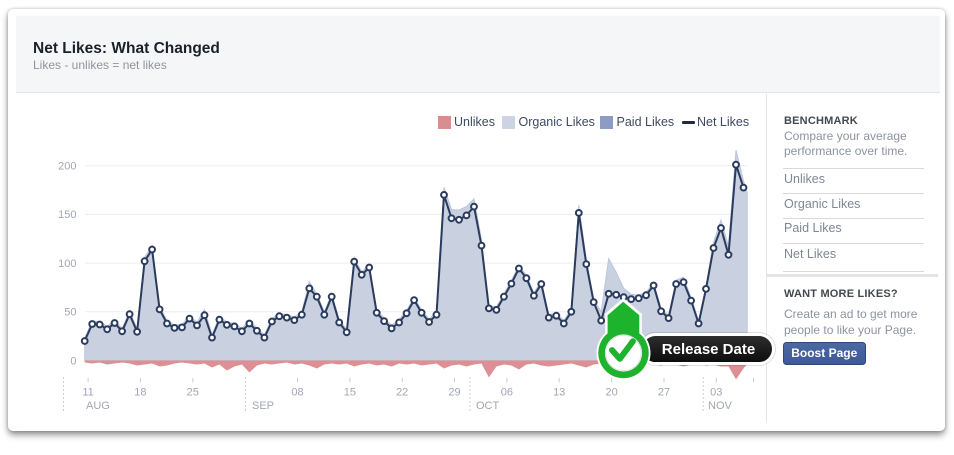  What do you see at coordinates (507, 393) in the screenshot?
I see `svg-text: 06` at bounding box center [507, 393].